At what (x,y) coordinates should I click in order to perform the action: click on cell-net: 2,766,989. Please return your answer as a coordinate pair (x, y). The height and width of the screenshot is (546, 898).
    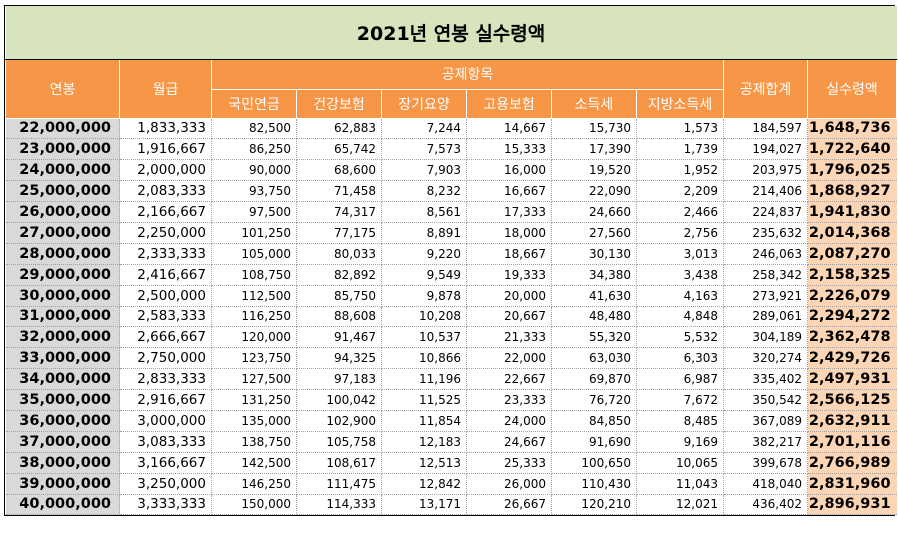
    Looking at the image, I should click on (852, 463).